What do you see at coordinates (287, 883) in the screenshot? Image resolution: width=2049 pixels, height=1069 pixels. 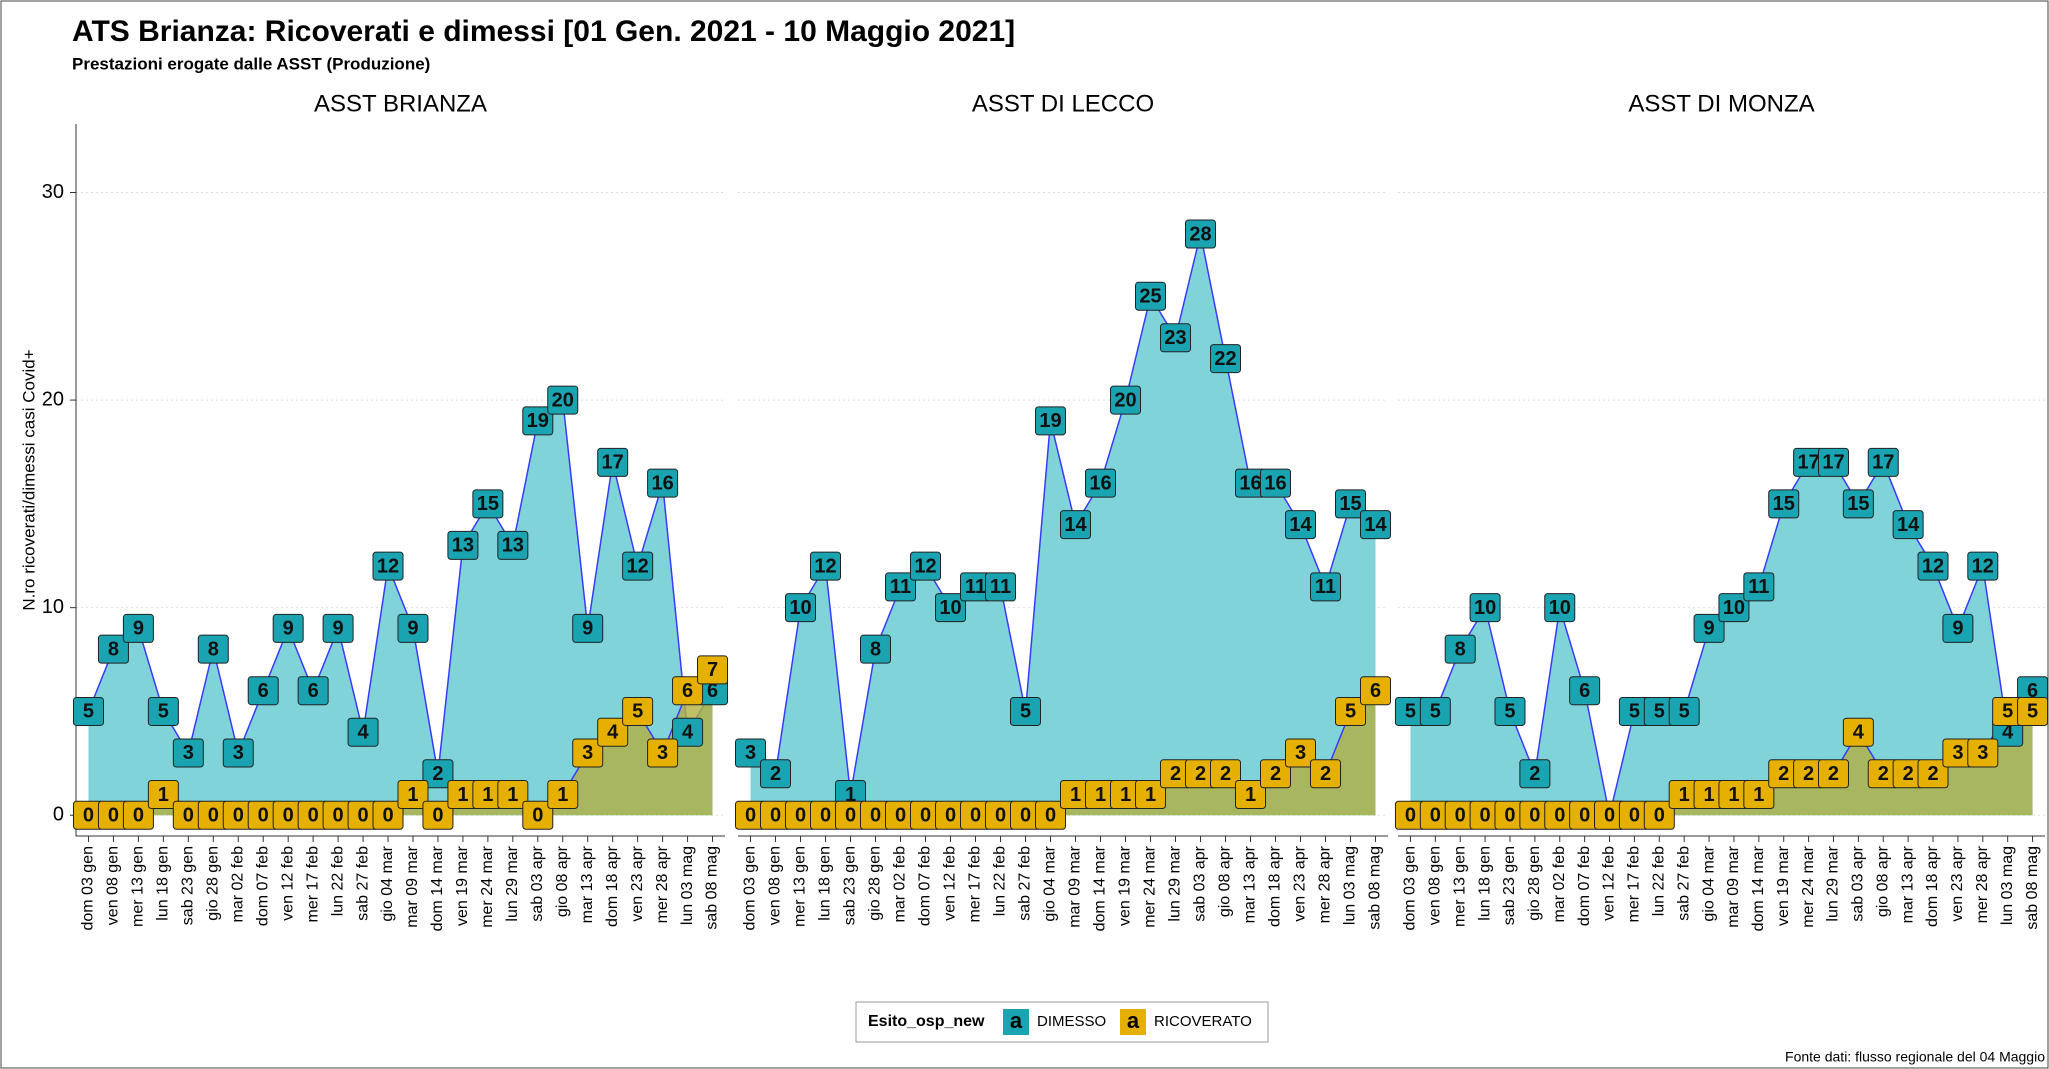 I see `x-tick-label: ven 12 feb` at bounding box center [287, 883].